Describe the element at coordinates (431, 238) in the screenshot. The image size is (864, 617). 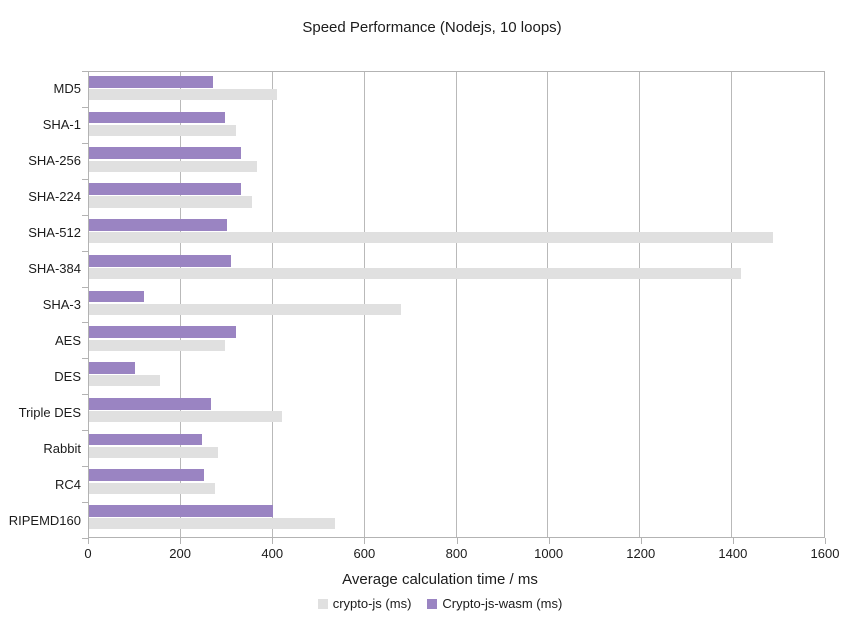
I see `bar-SHA-512-crypto-js-ms-` at that location.